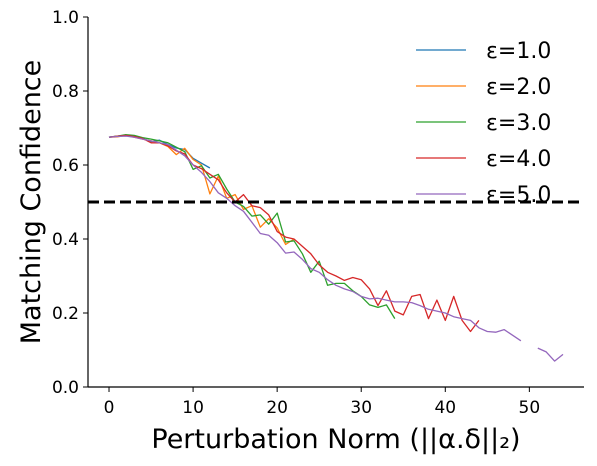 Image resolution: width=597 pixels, height=466 pixels. Describe the element at coordinates (65, 388) in the screenshot. I see `y-tick-label: 0.0` at that location.